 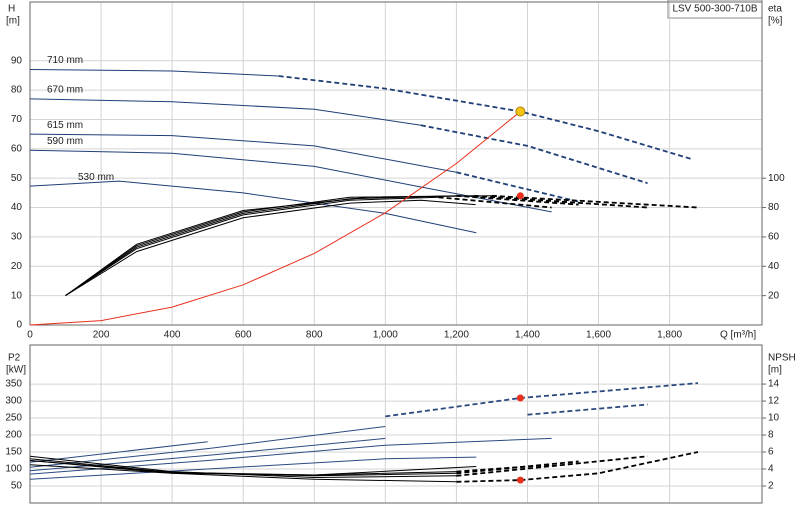 What do you see at coordinates (776, 178) in the screenshot?
I see `y2-tick-label: 100` at bounding box center [776, 178].